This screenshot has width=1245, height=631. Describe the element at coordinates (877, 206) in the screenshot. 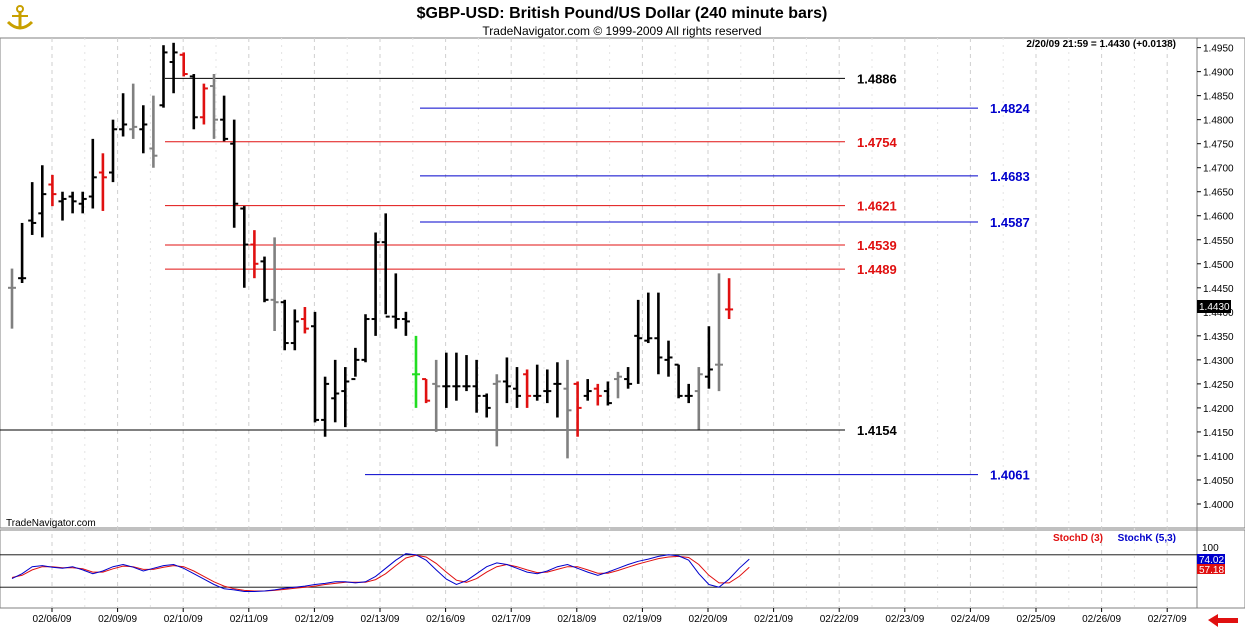

I see `level-label: 1.4621` at that location.